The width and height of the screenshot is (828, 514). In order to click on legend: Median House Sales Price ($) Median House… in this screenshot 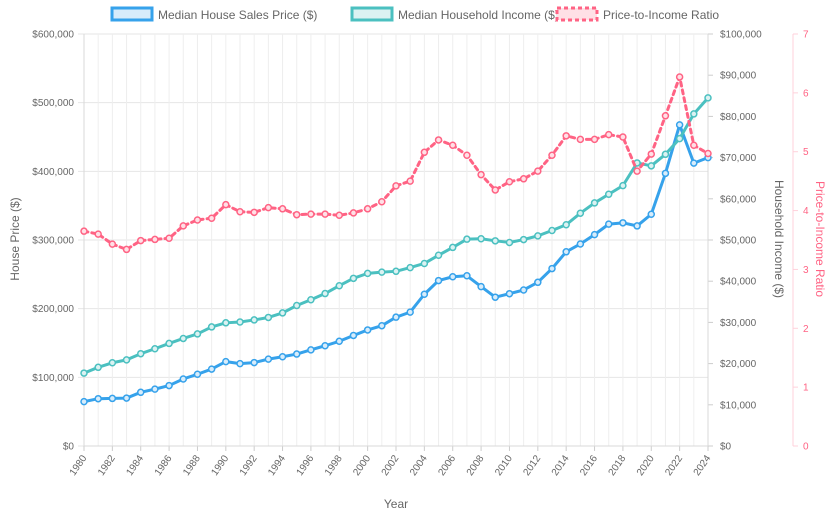, I will do `click(414, 14)`.